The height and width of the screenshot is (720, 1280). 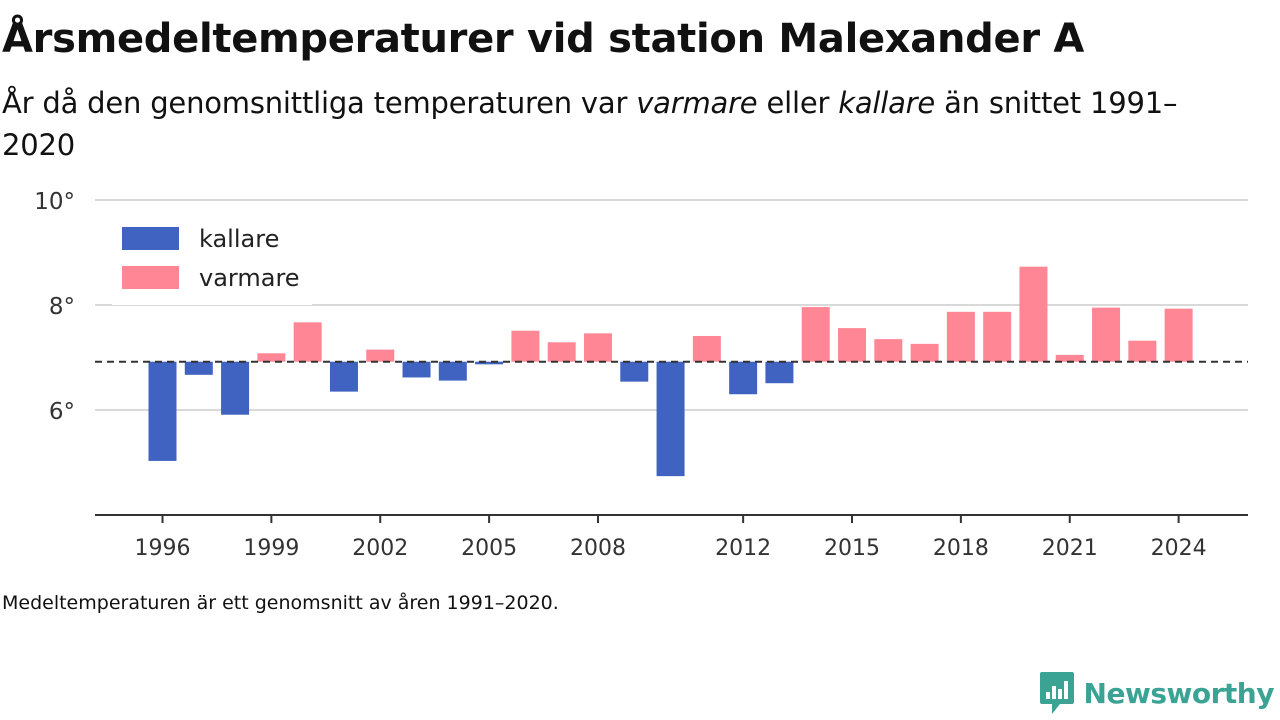 What do you see at coordinates (1056, 693) in the screenshot?
I see `newsworthy-icon` at bounding box center [1056, 693].